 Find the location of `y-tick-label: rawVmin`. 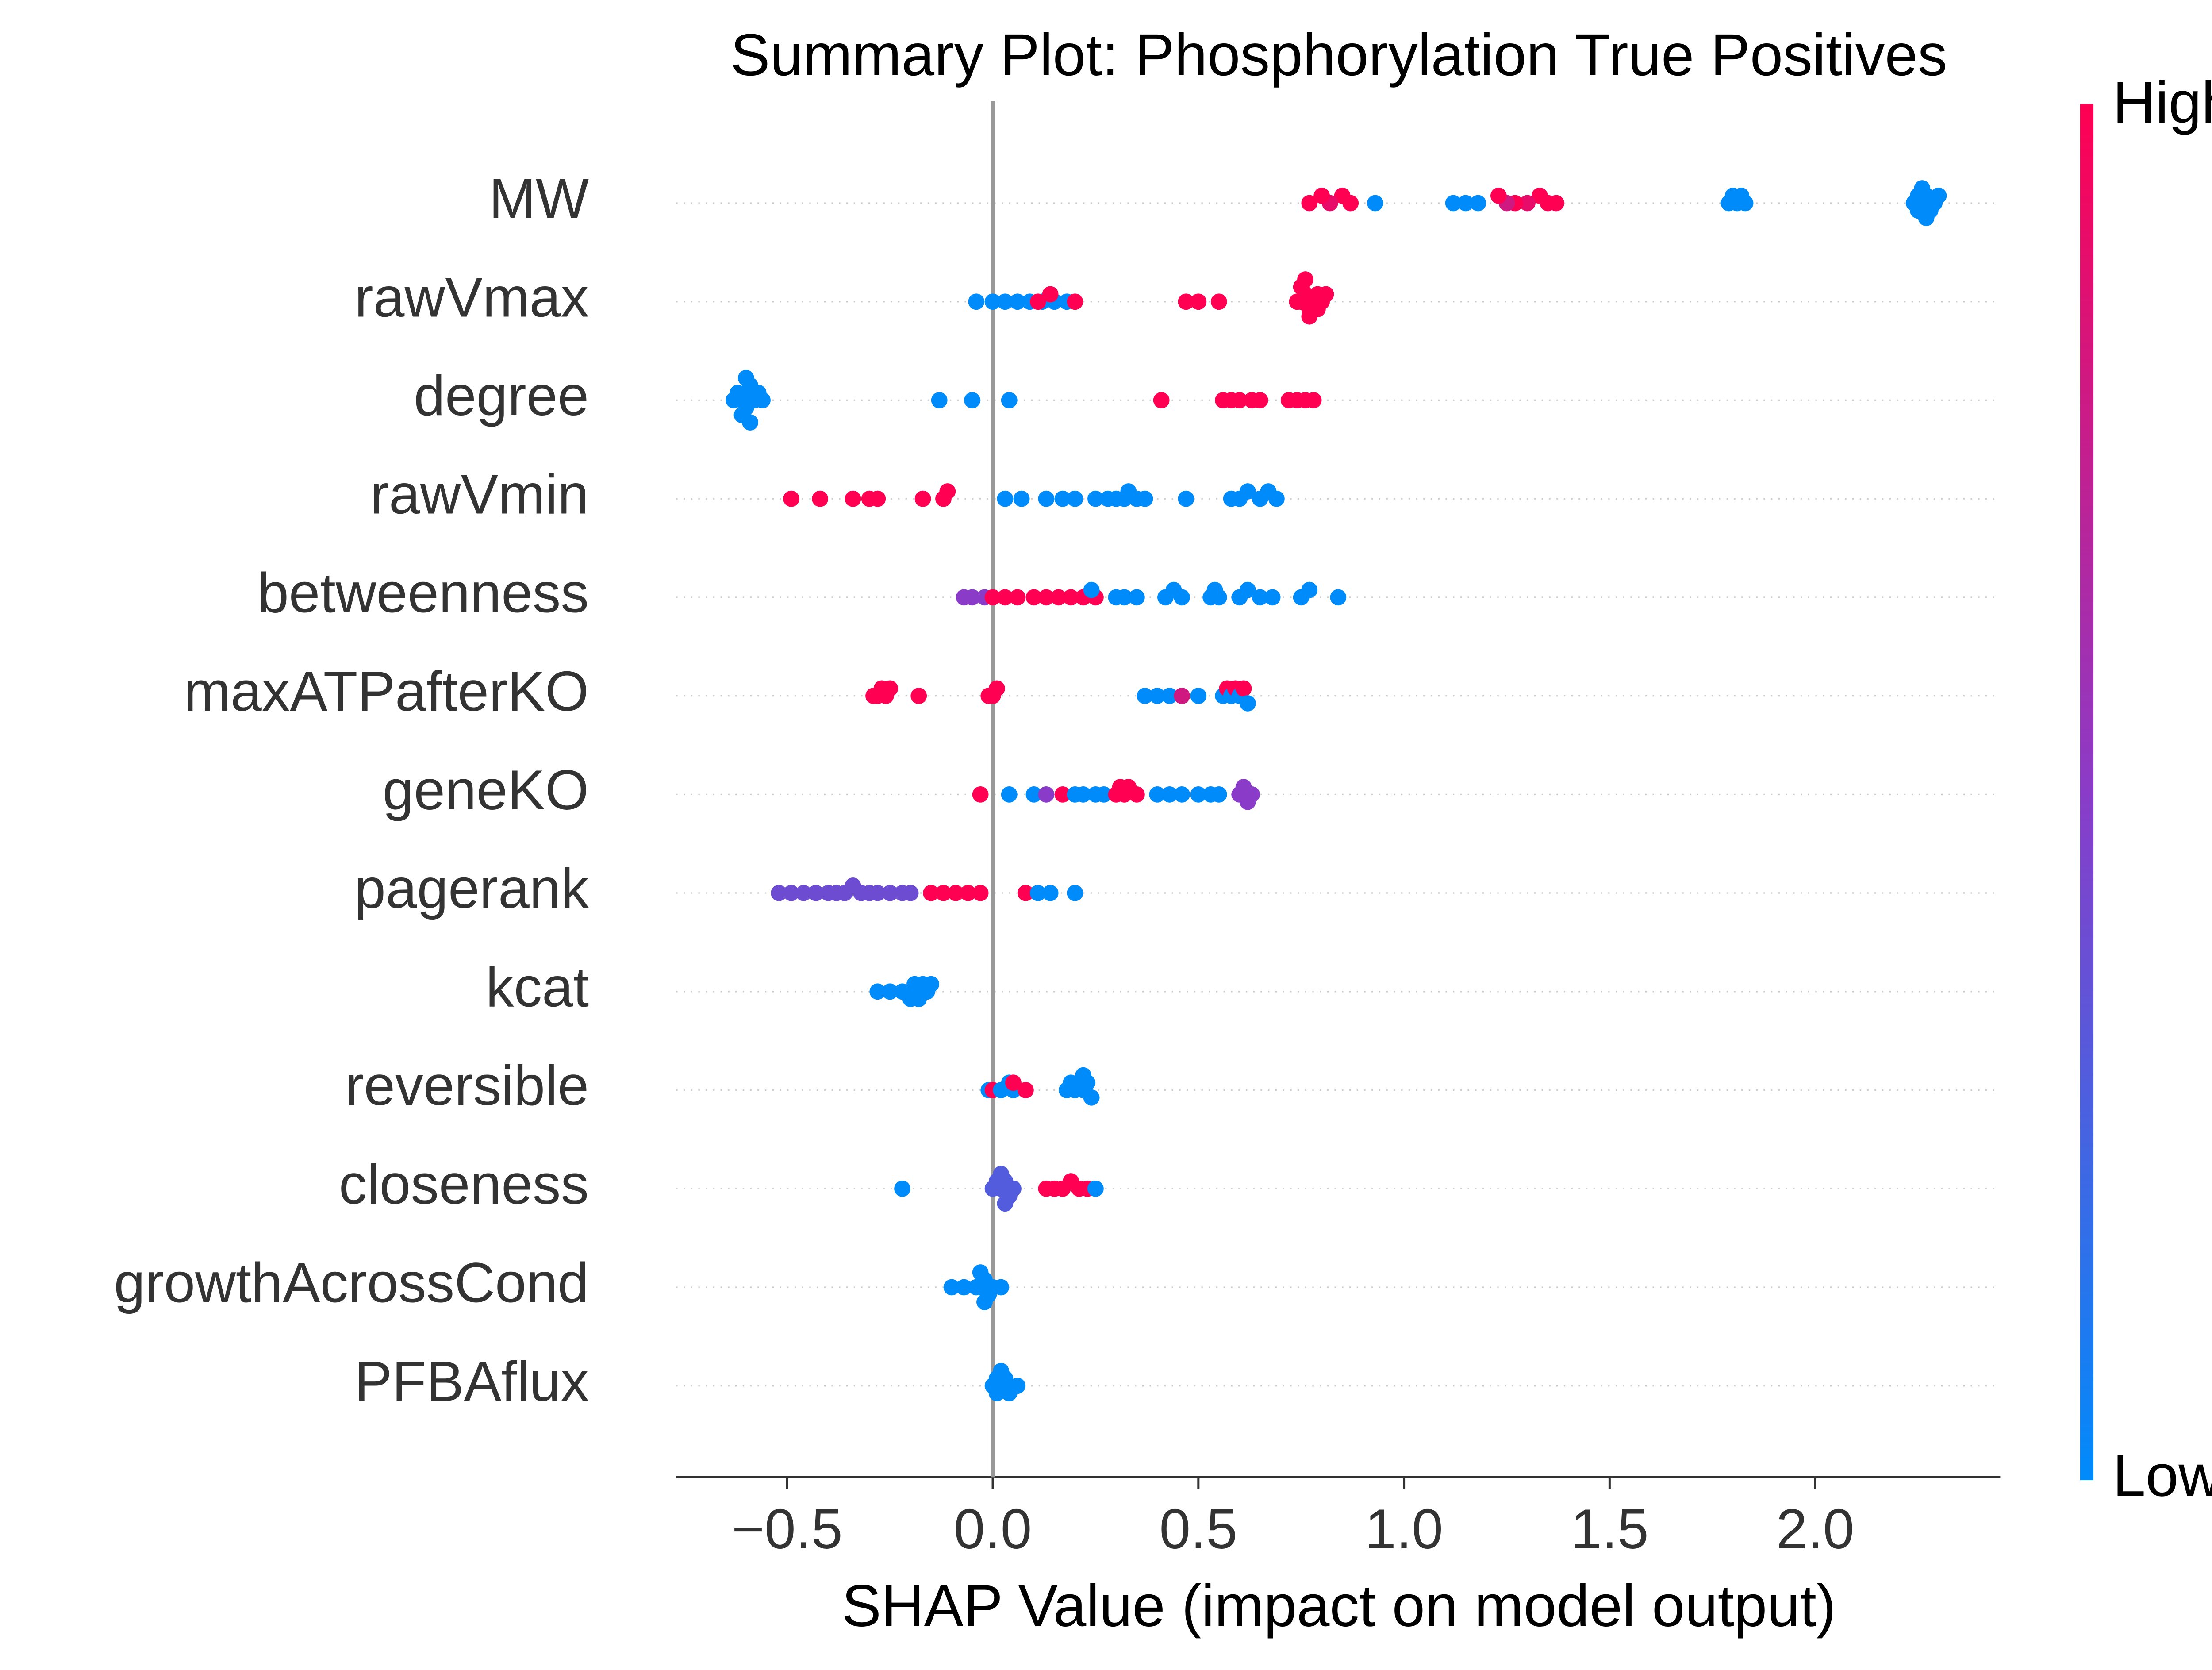

y-tick-label: rawVmin is located at coordinates (479, 494).